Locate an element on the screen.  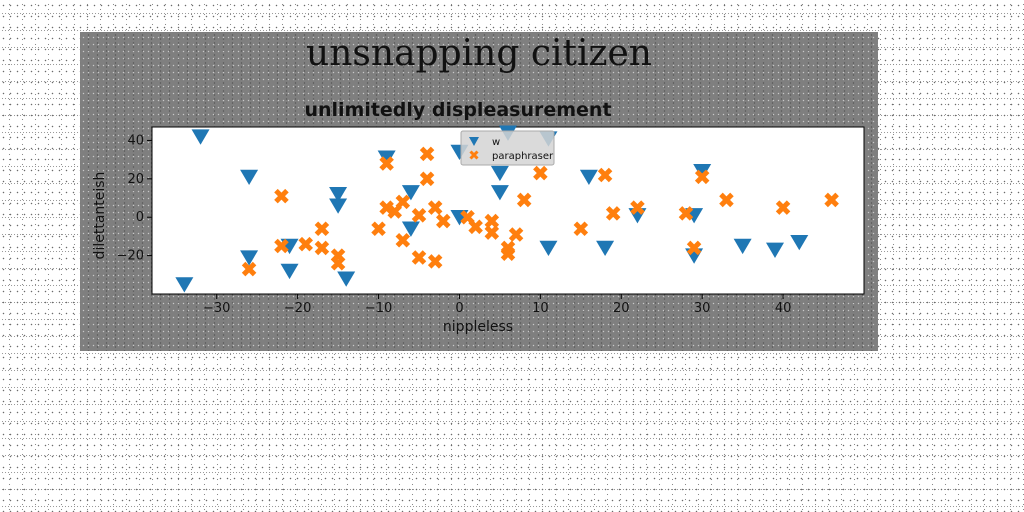
x-tick-label: −30 is located at coordinates (216, 308).